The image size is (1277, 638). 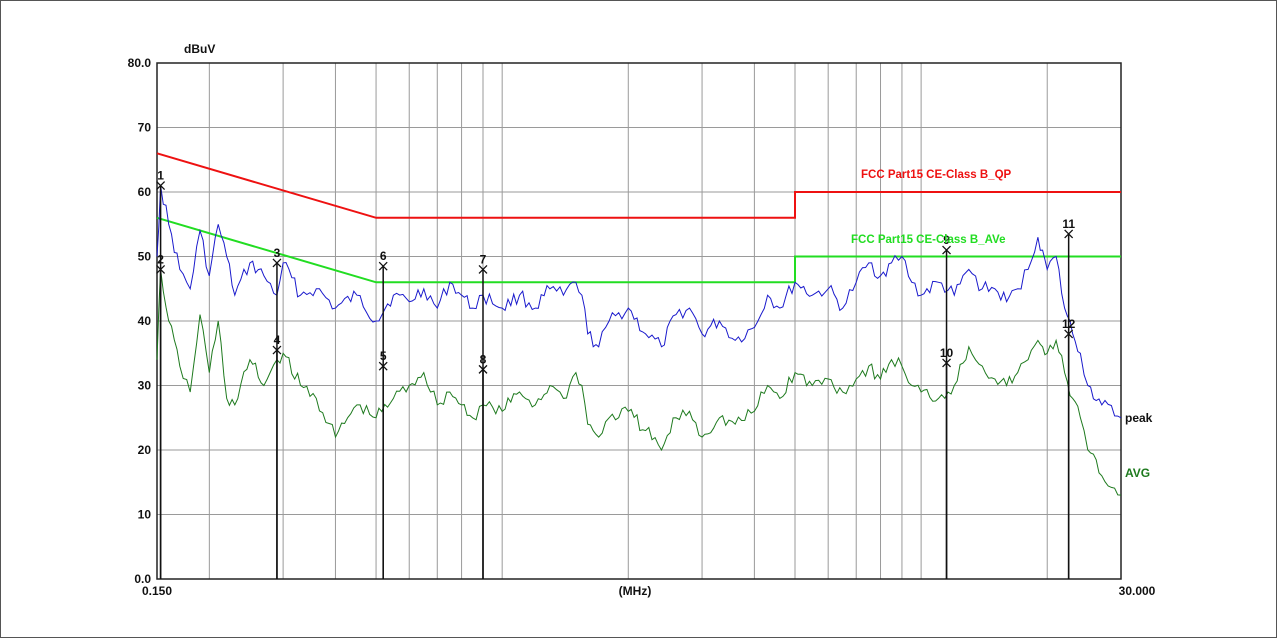 I want to click on marker-number: 6, so click(x=383, y=256).